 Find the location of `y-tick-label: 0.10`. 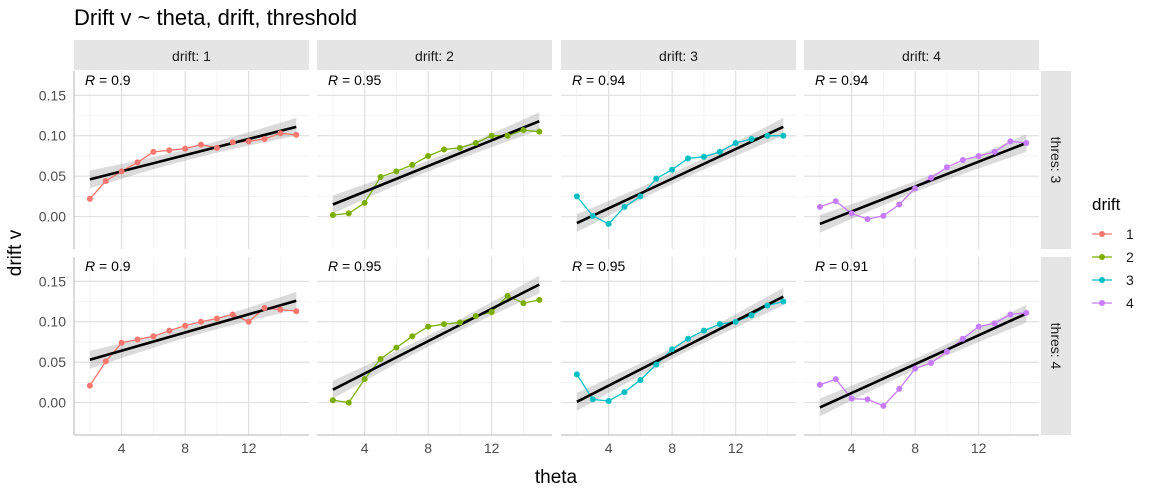

y-tick-label: 0.10 is located at coordinates (52, 322).